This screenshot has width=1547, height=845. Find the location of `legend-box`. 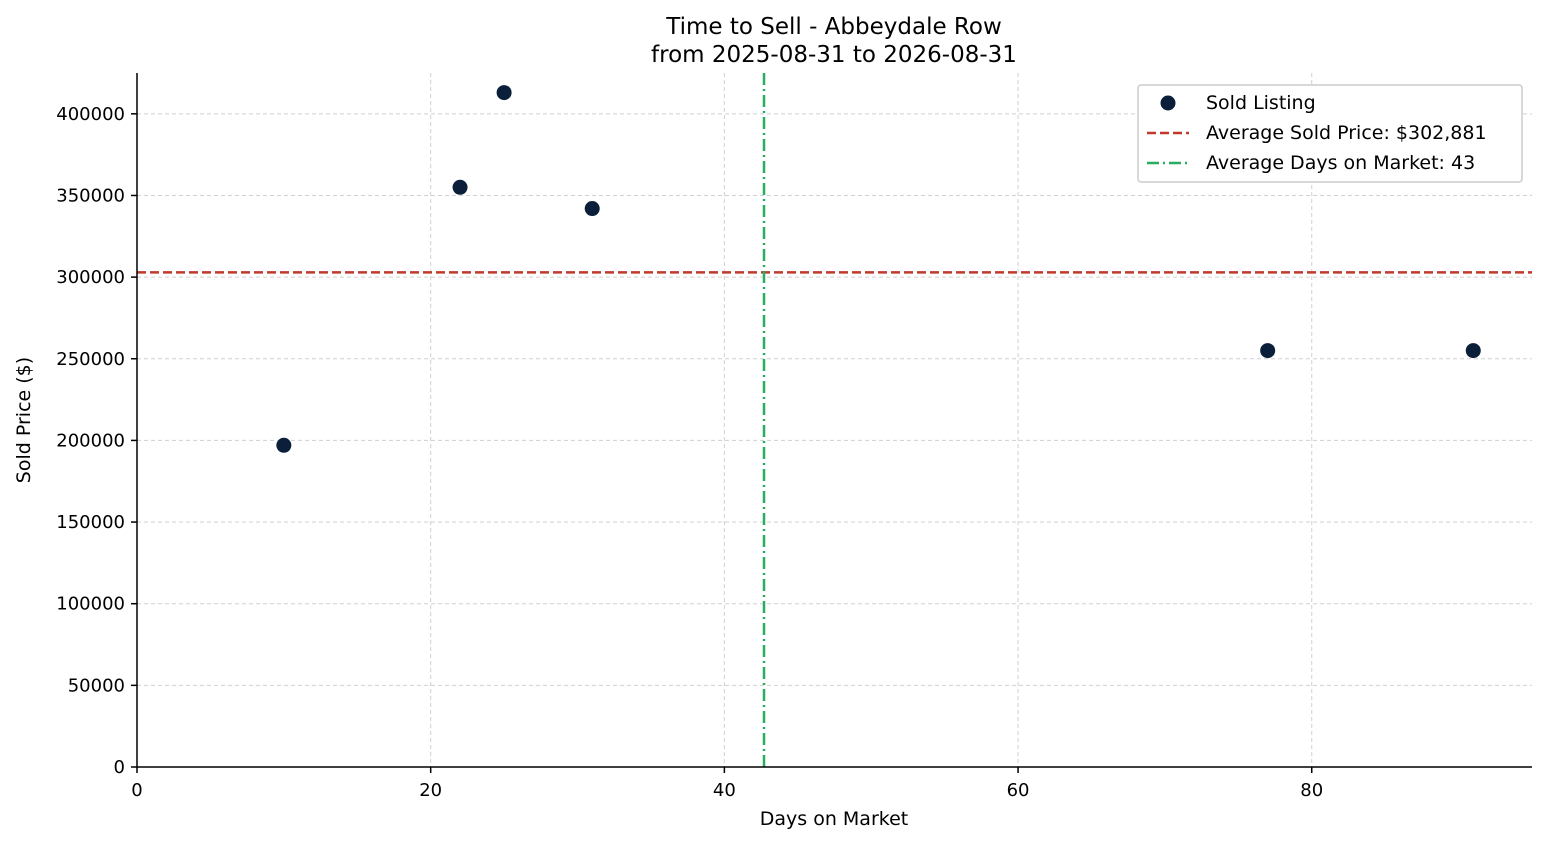

legend-box is located at coordinates (1330, 133).